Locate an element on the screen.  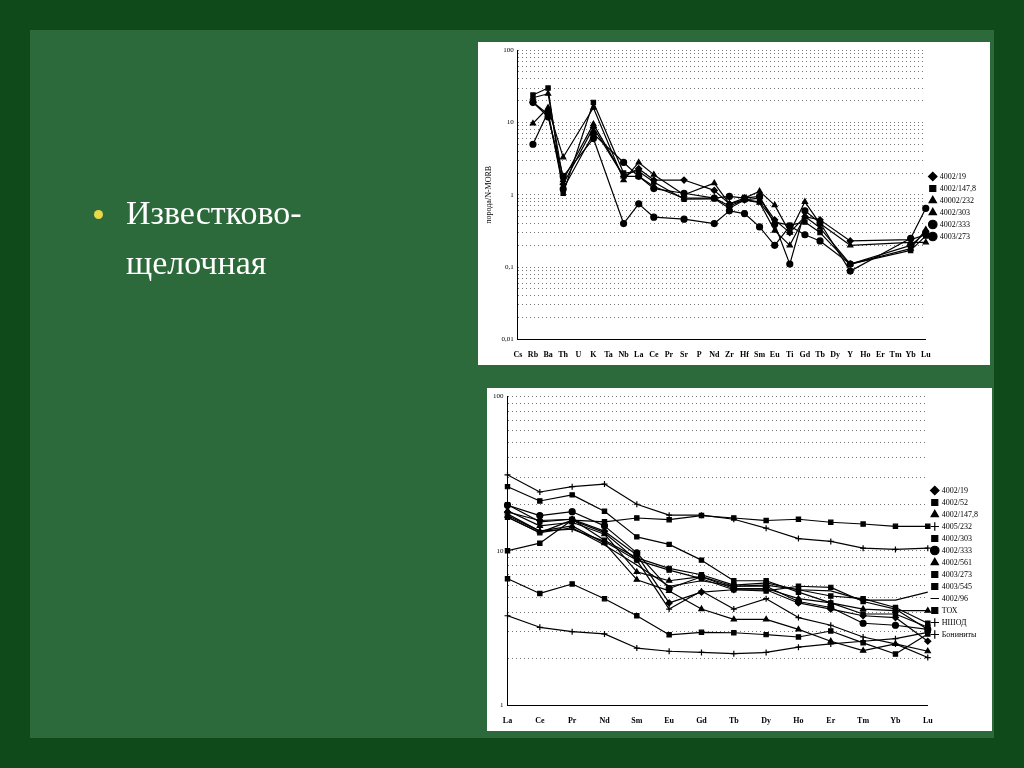
legend-label: 4003/545 is located at coordinates (957, 586).